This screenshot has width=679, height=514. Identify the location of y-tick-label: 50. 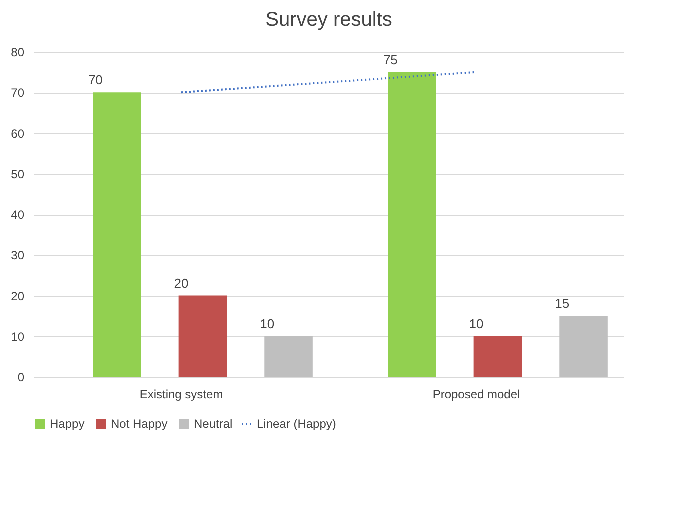
(18, 174).